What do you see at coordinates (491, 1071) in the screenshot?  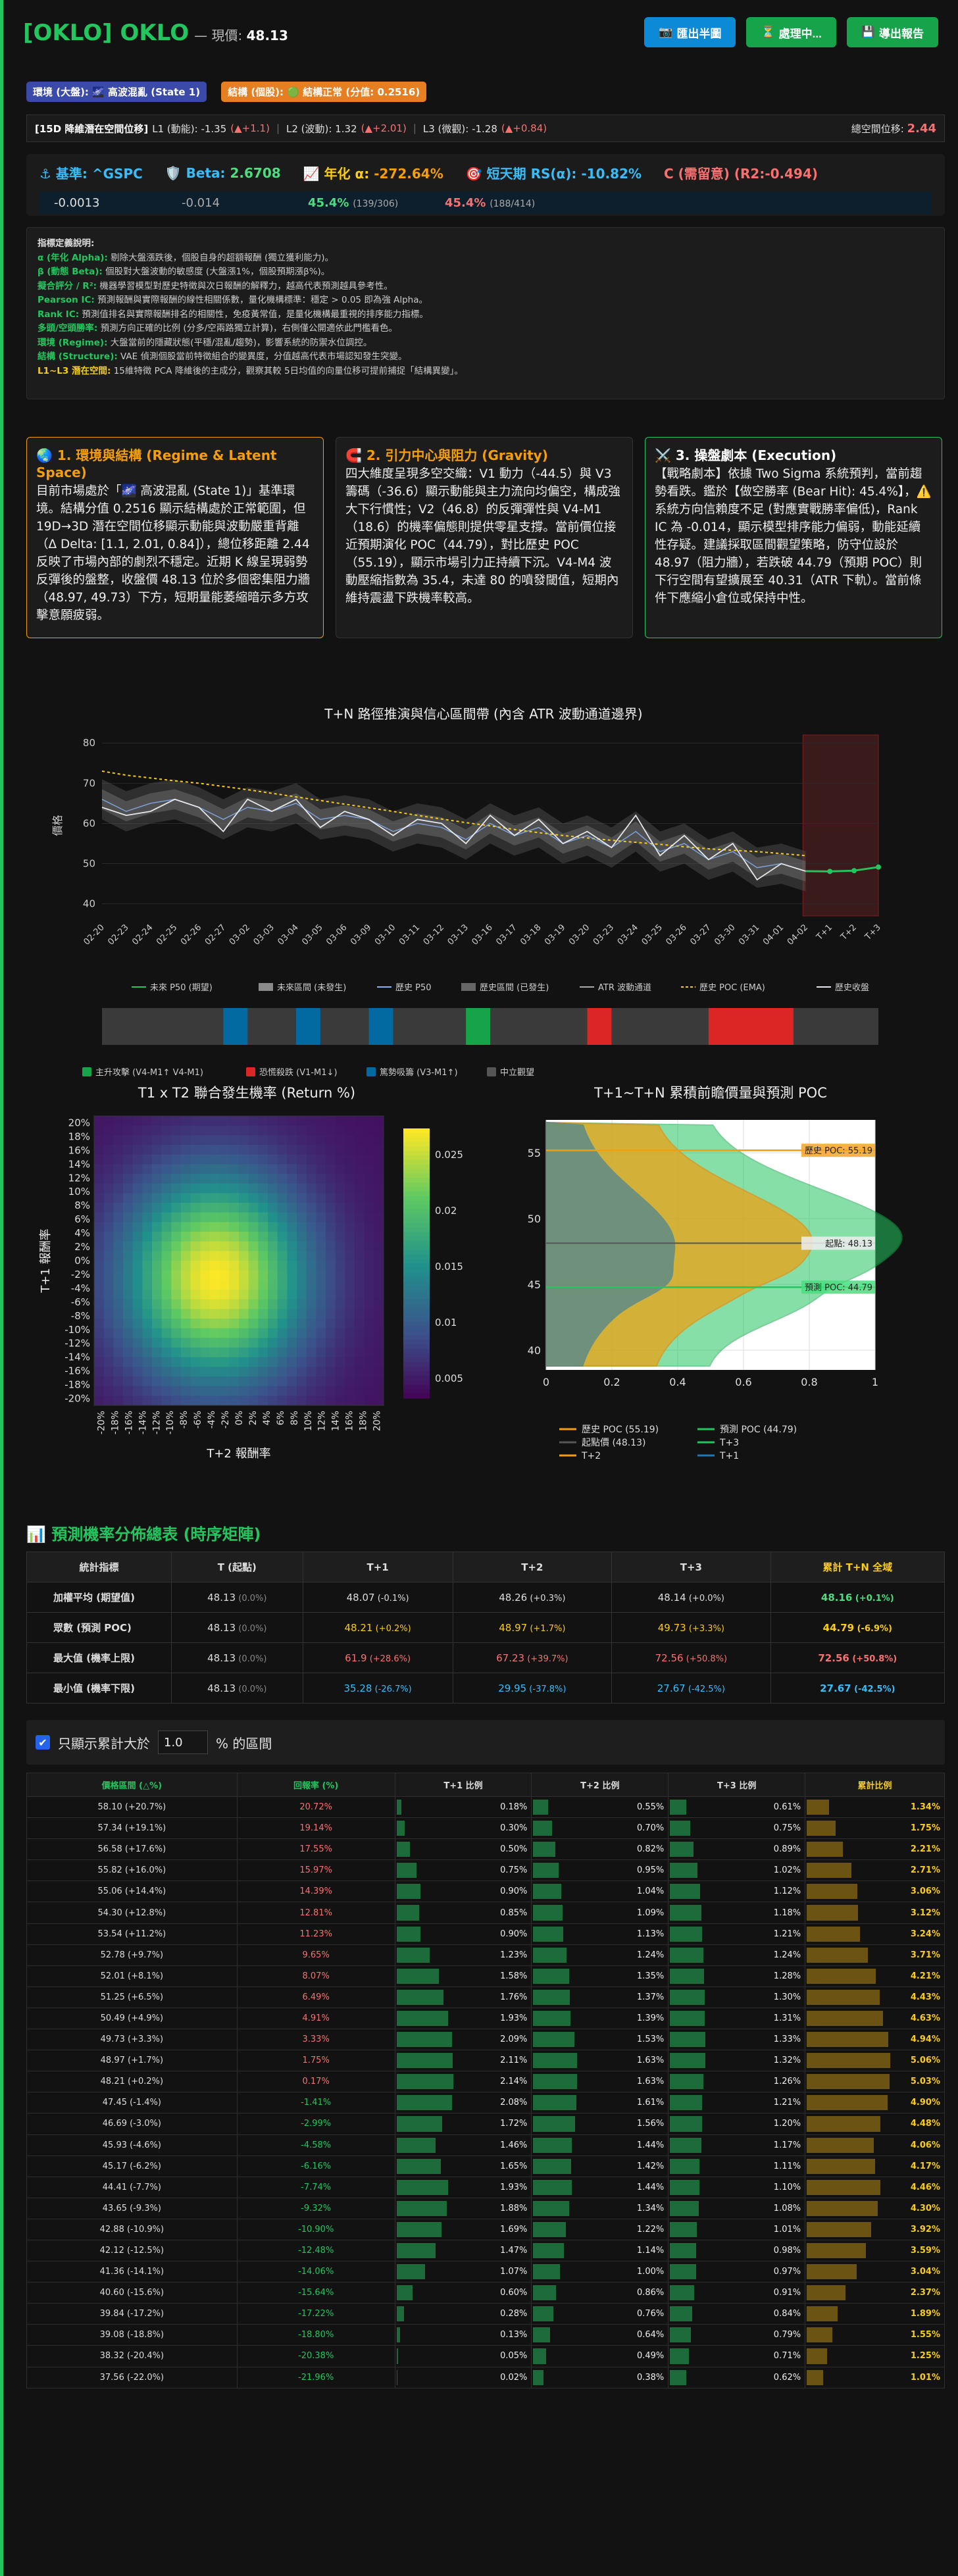 I see `regime-legend-swatch` at bounding box center [491, 1071].